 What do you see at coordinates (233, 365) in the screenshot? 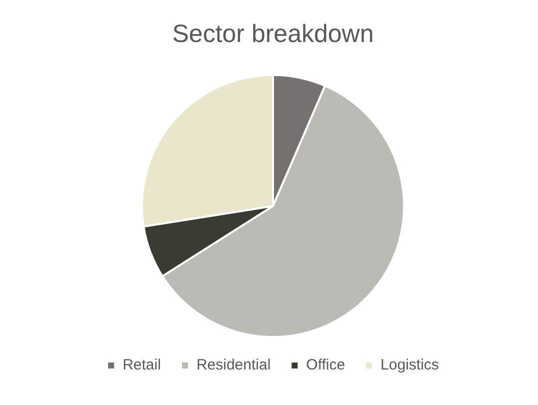
I see `legend-label: Residential` at bounding box center [233, 365].